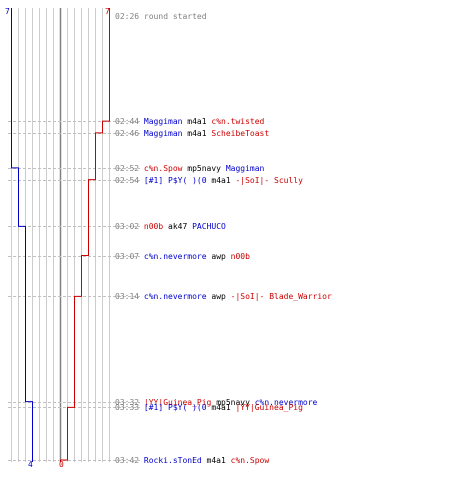 The height and width of the screenshot is (500, 450). I want to click on event-time: 02:52, so click(127, 168).